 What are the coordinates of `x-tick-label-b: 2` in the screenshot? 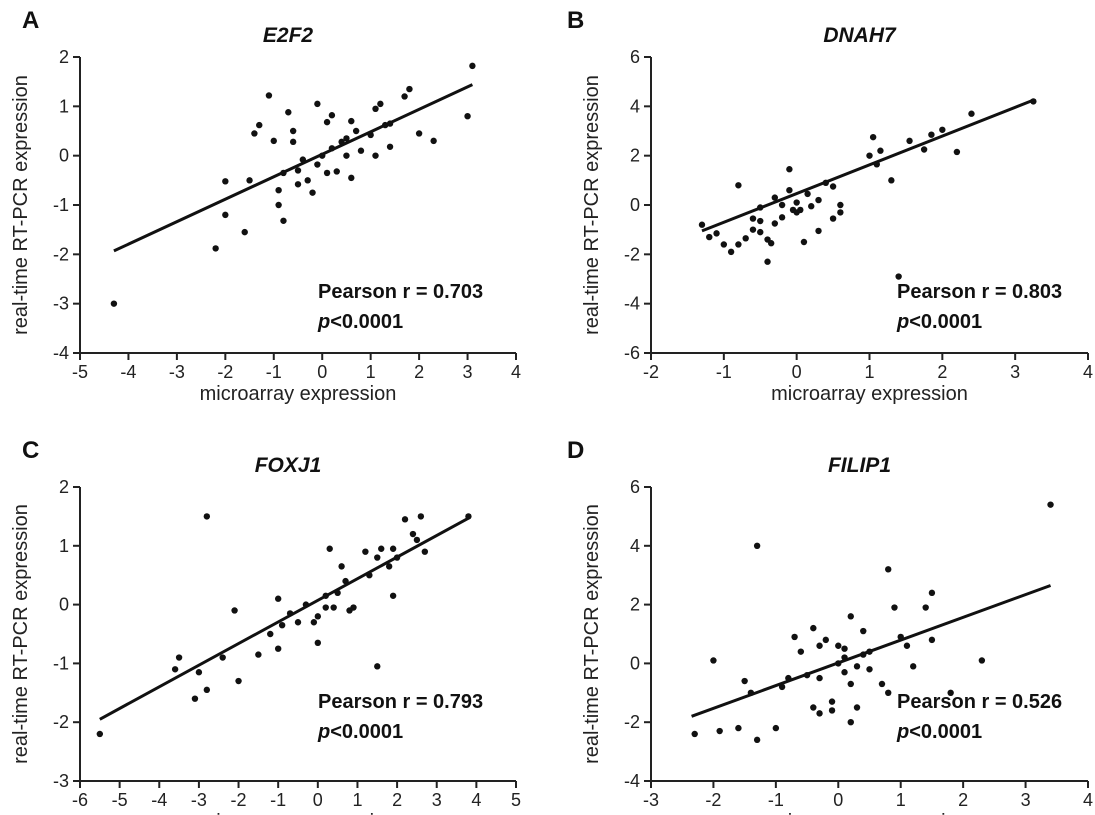 It's located at (942, 372).